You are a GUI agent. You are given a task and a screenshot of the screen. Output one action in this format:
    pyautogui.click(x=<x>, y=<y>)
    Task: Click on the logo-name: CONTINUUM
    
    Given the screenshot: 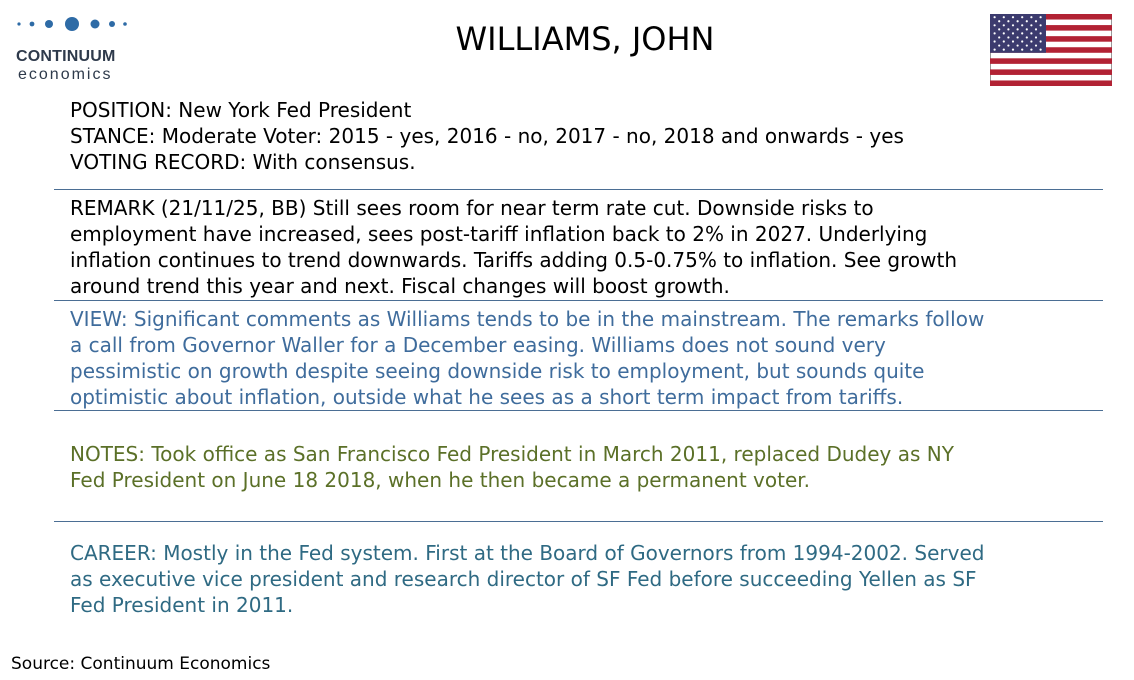 What is the action you would take?
    pyautogui.click(x=66, y=56)
    